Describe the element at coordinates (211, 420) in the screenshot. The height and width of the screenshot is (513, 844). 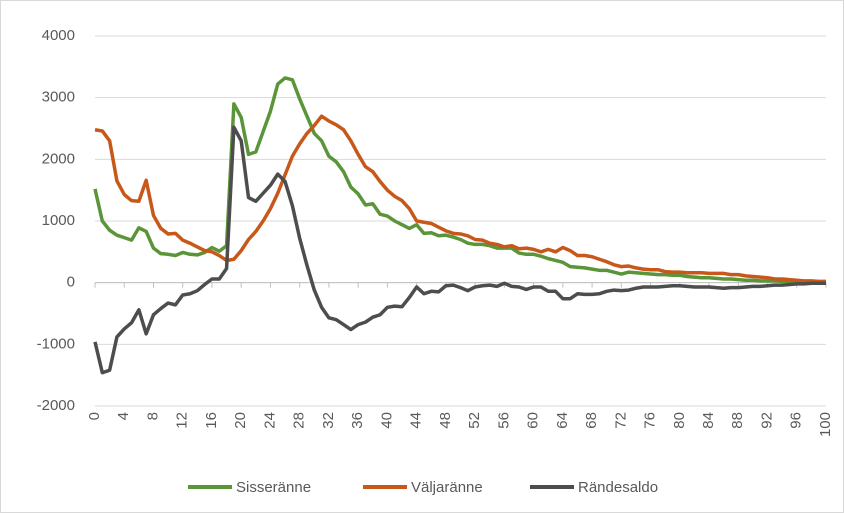
I see `x-tick-label: 16` at that location.